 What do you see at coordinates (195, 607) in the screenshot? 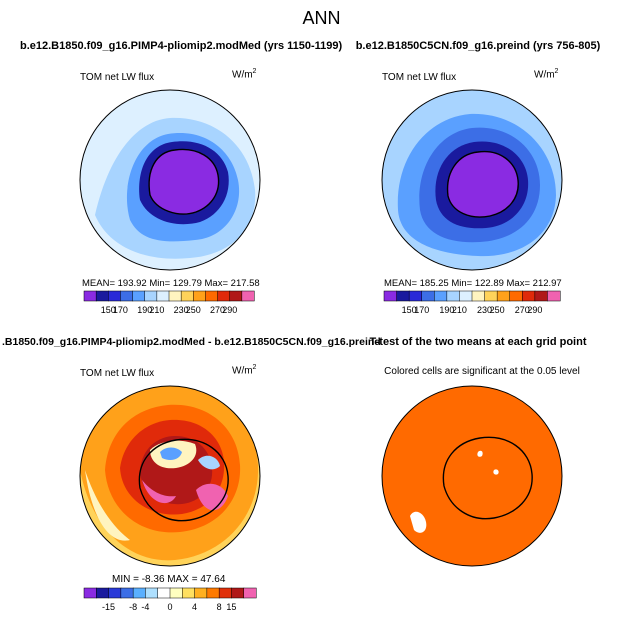
I see `panel-3-colorbar-tick: 4` at bounding box center [195, 607].